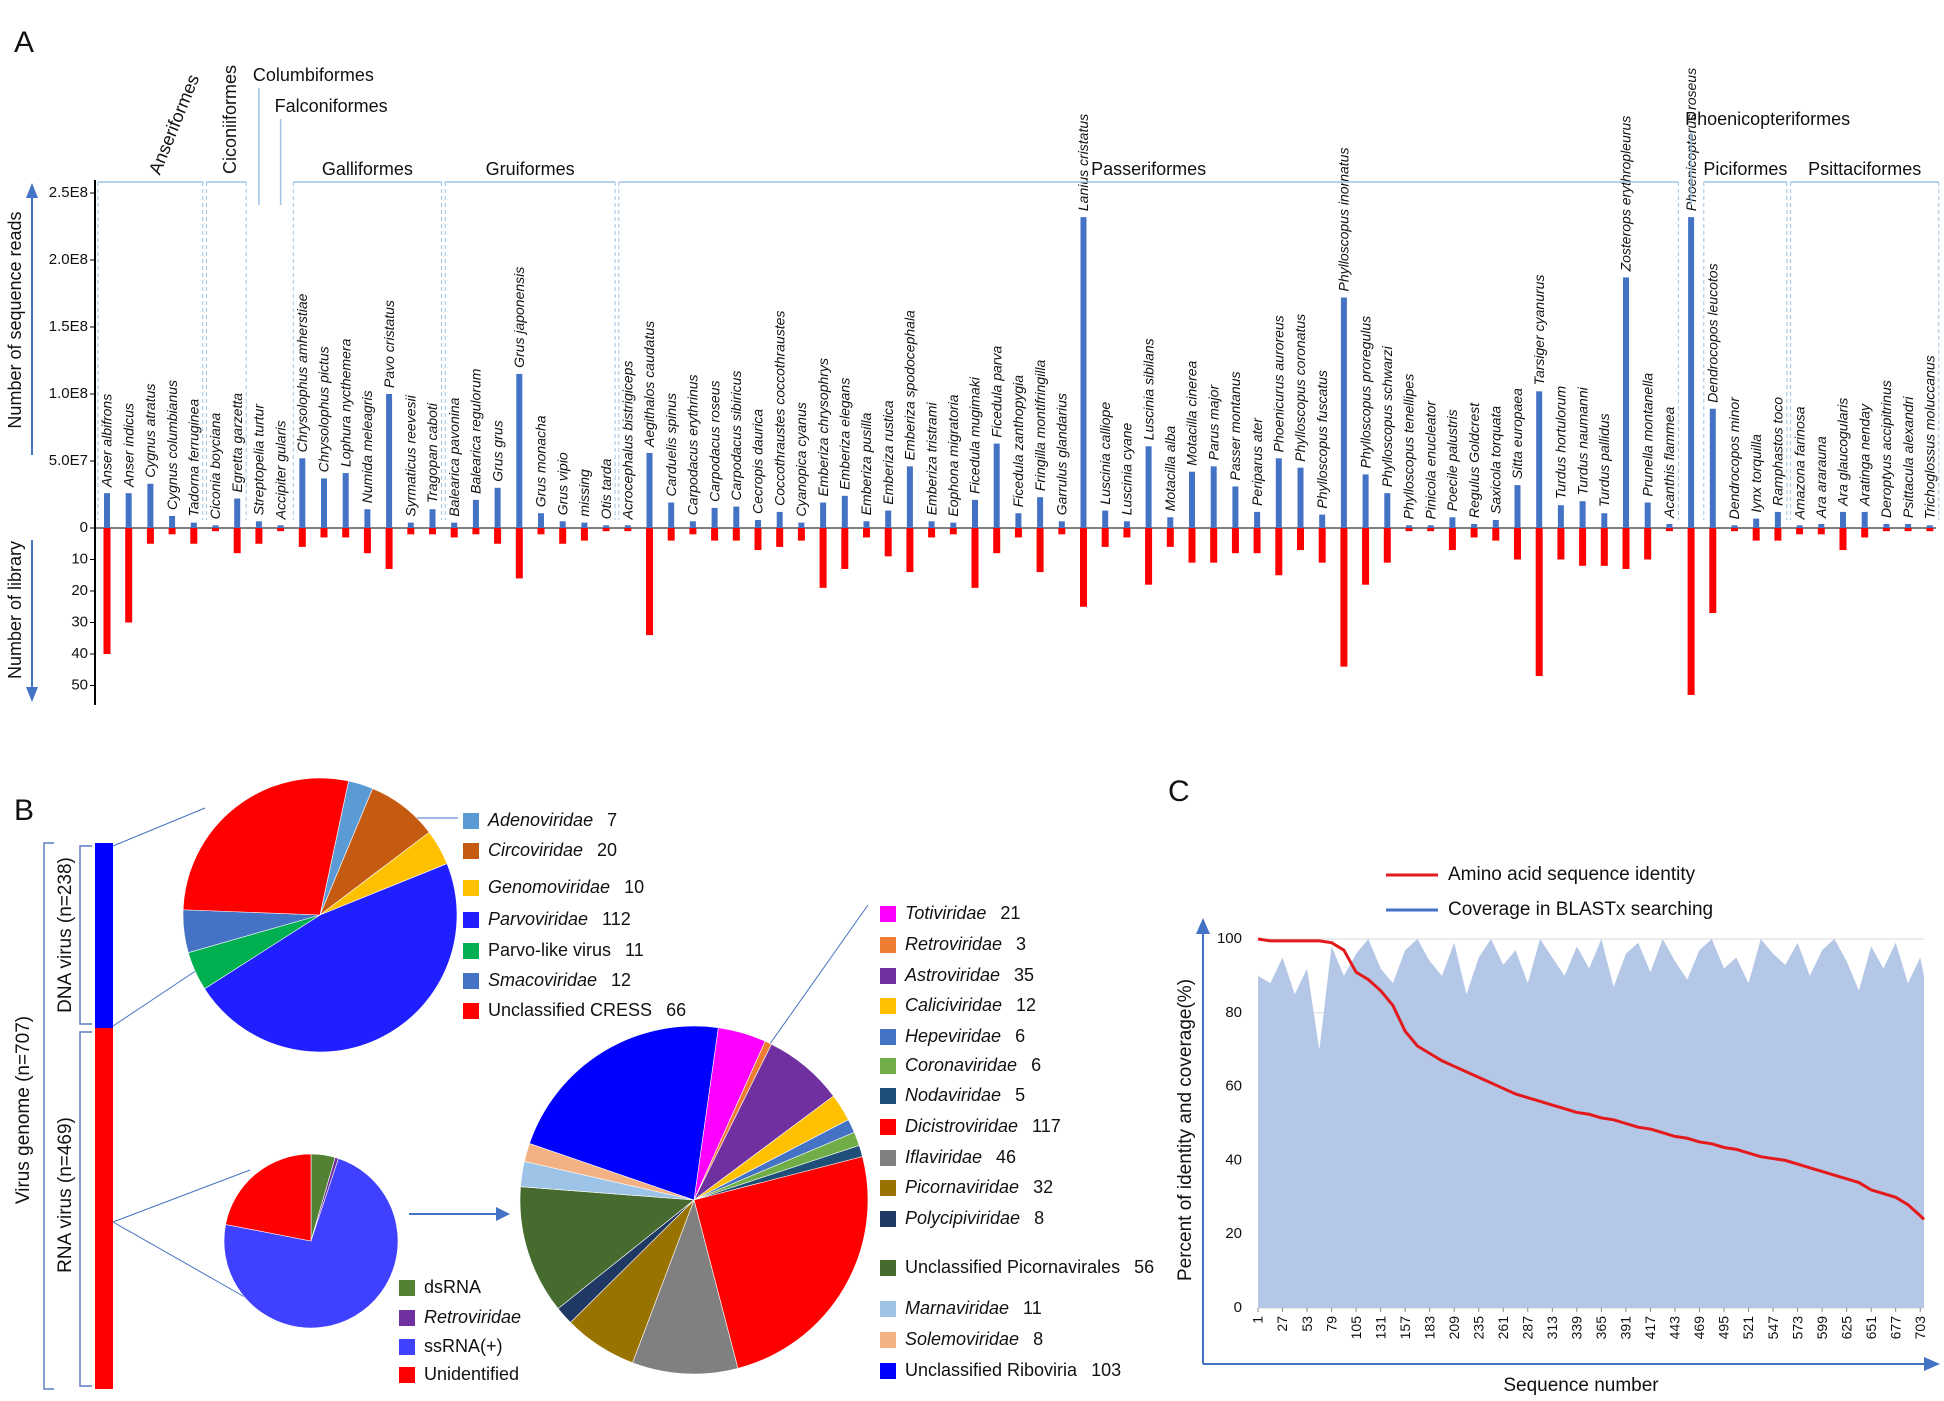 Image resolution: width=1944 pixels, height=1401 pixels. I want to click on species-label: Anser albifrons, so click(107, 441).